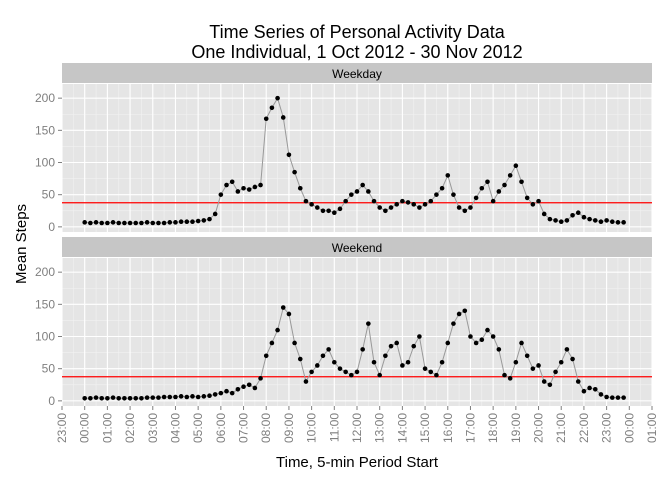  Describe the element at coordinates (357, 32) in the screenshot. I see `chart-title-line1: Time Series of Personal Activity Data` at that location.